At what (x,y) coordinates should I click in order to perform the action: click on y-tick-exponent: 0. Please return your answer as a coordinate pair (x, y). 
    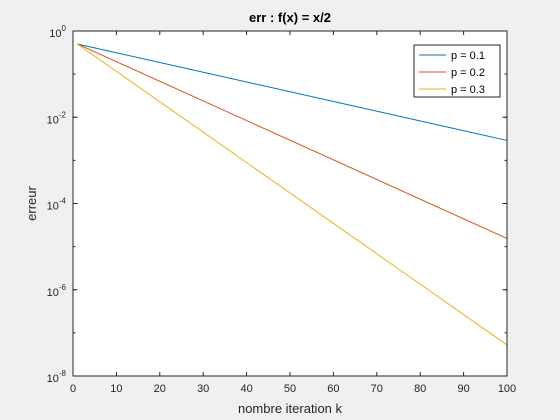
    Looking at the image, I should click on (64, 28).